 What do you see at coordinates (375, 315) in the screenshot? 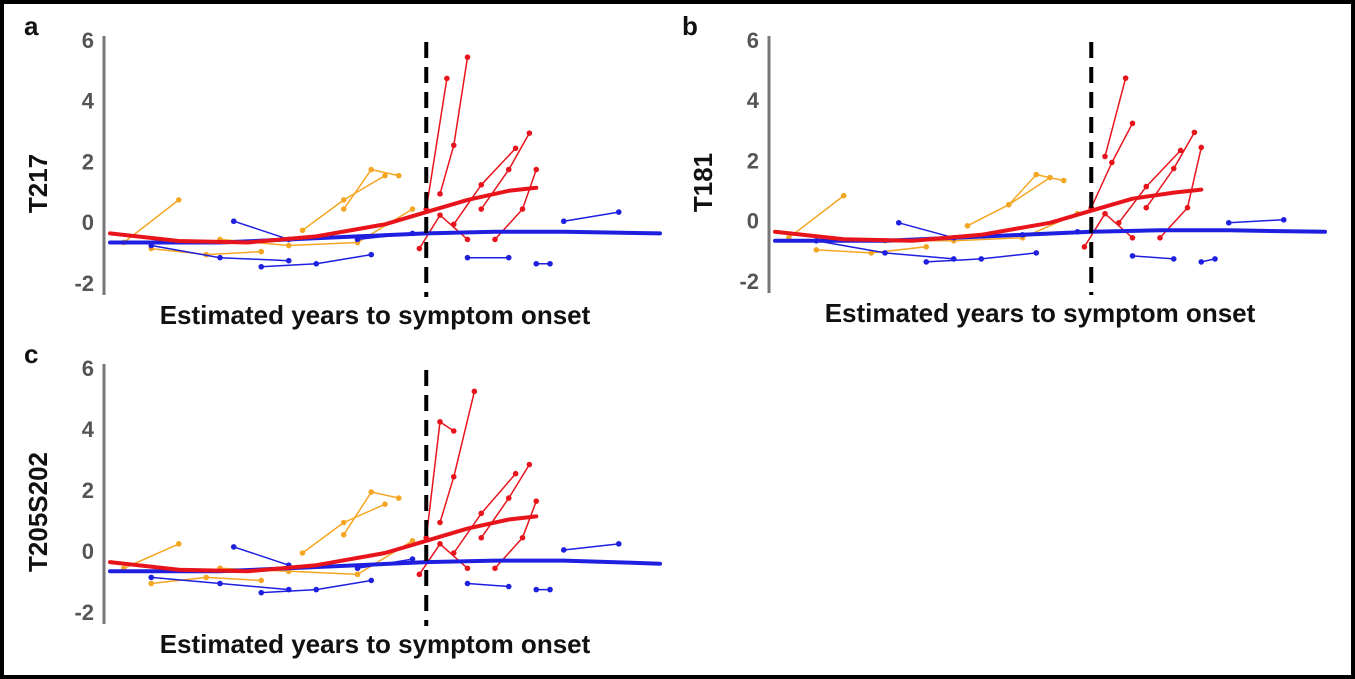
I see `x-axis-label: Estimated years to symptom onset` at bounding box center [375, 315].